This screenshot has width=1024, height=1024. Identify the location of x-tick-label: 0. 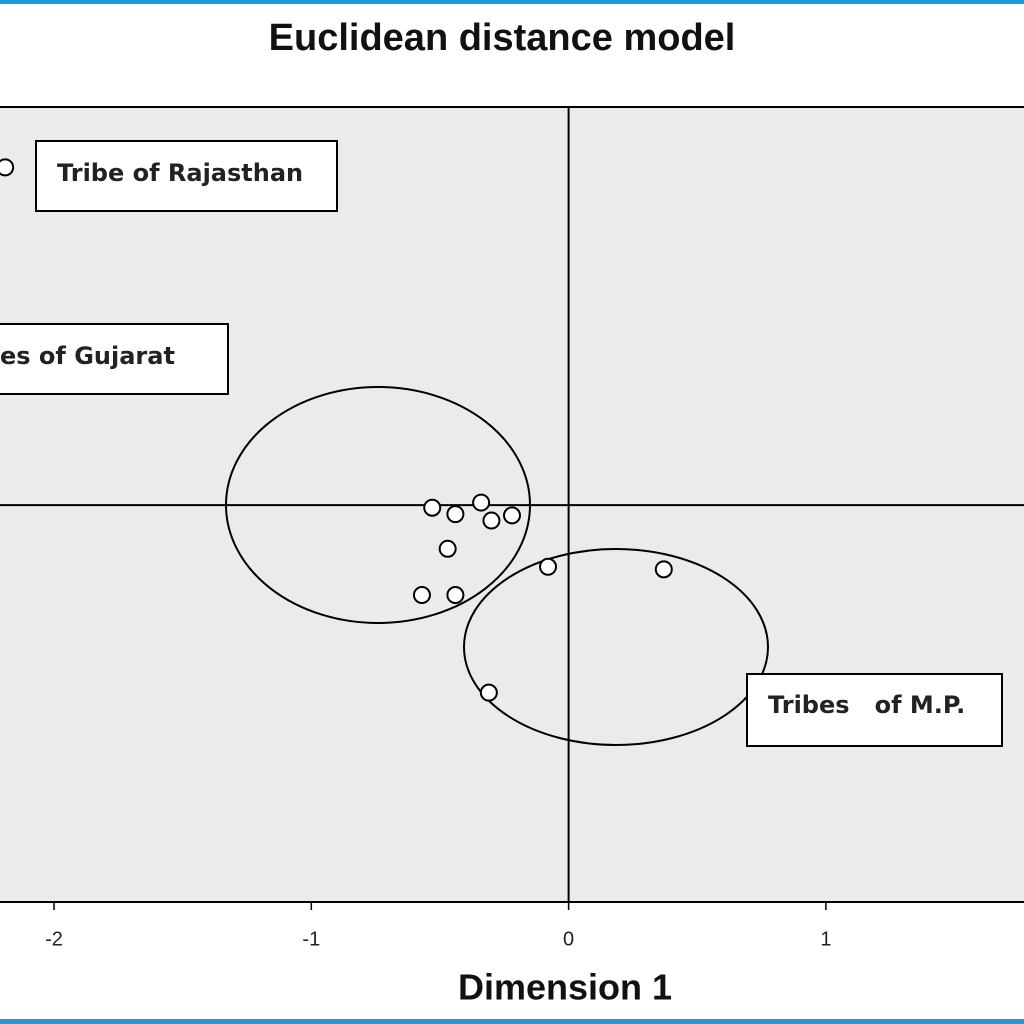
(568, 939).